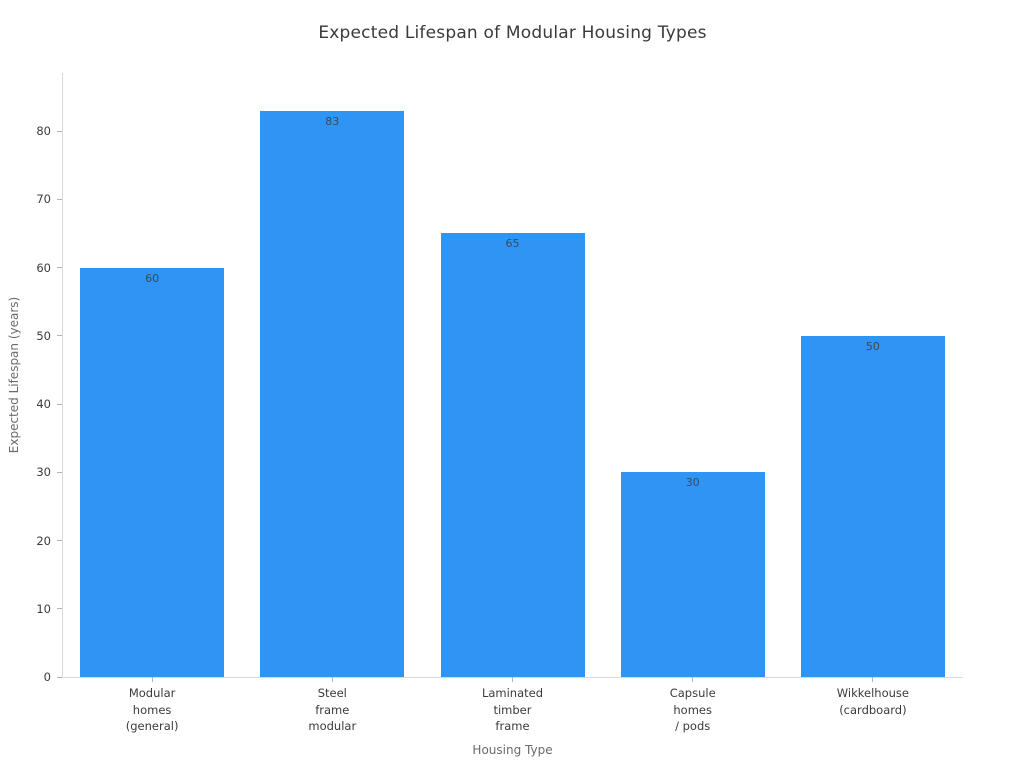 Image resolution: width=1024 pixels, height=768 pixels. Describe the element at coordinates (512, 709) in the screenshot. I see `x-tick-label: Laminated timber frame` at that location.